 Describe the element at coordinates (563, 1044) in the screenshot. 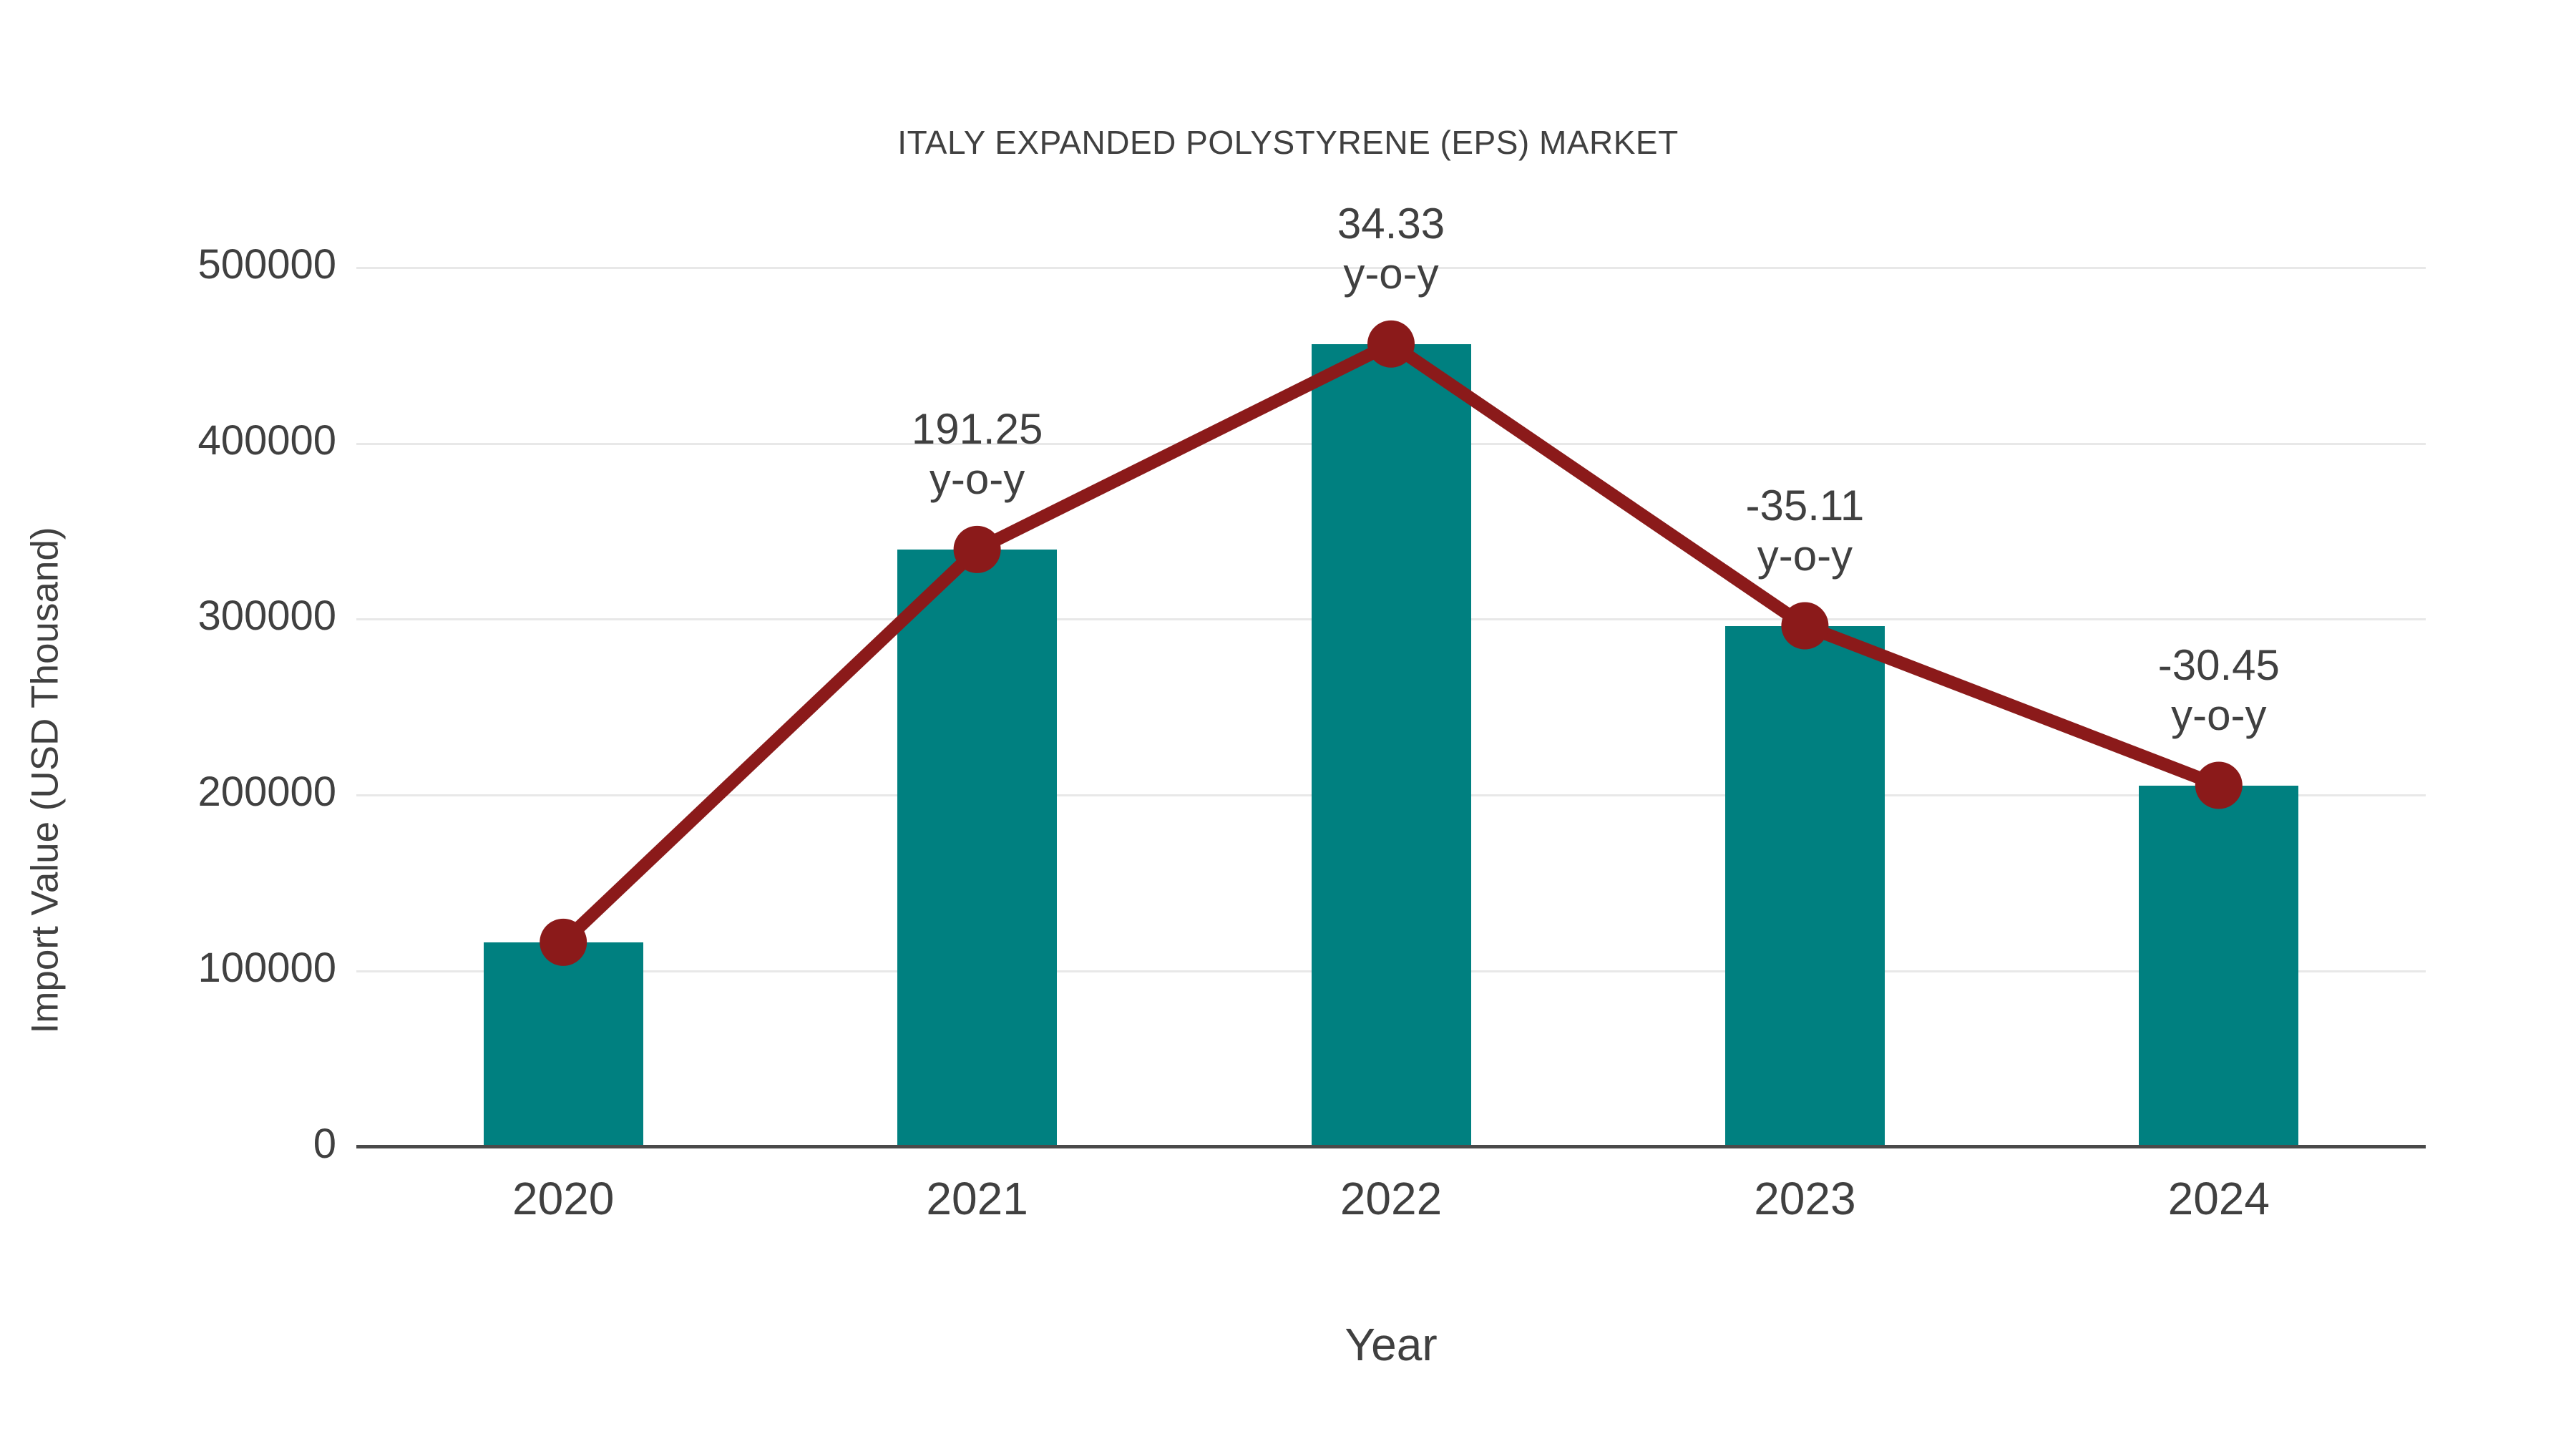

I see `bar-2020` at that location.